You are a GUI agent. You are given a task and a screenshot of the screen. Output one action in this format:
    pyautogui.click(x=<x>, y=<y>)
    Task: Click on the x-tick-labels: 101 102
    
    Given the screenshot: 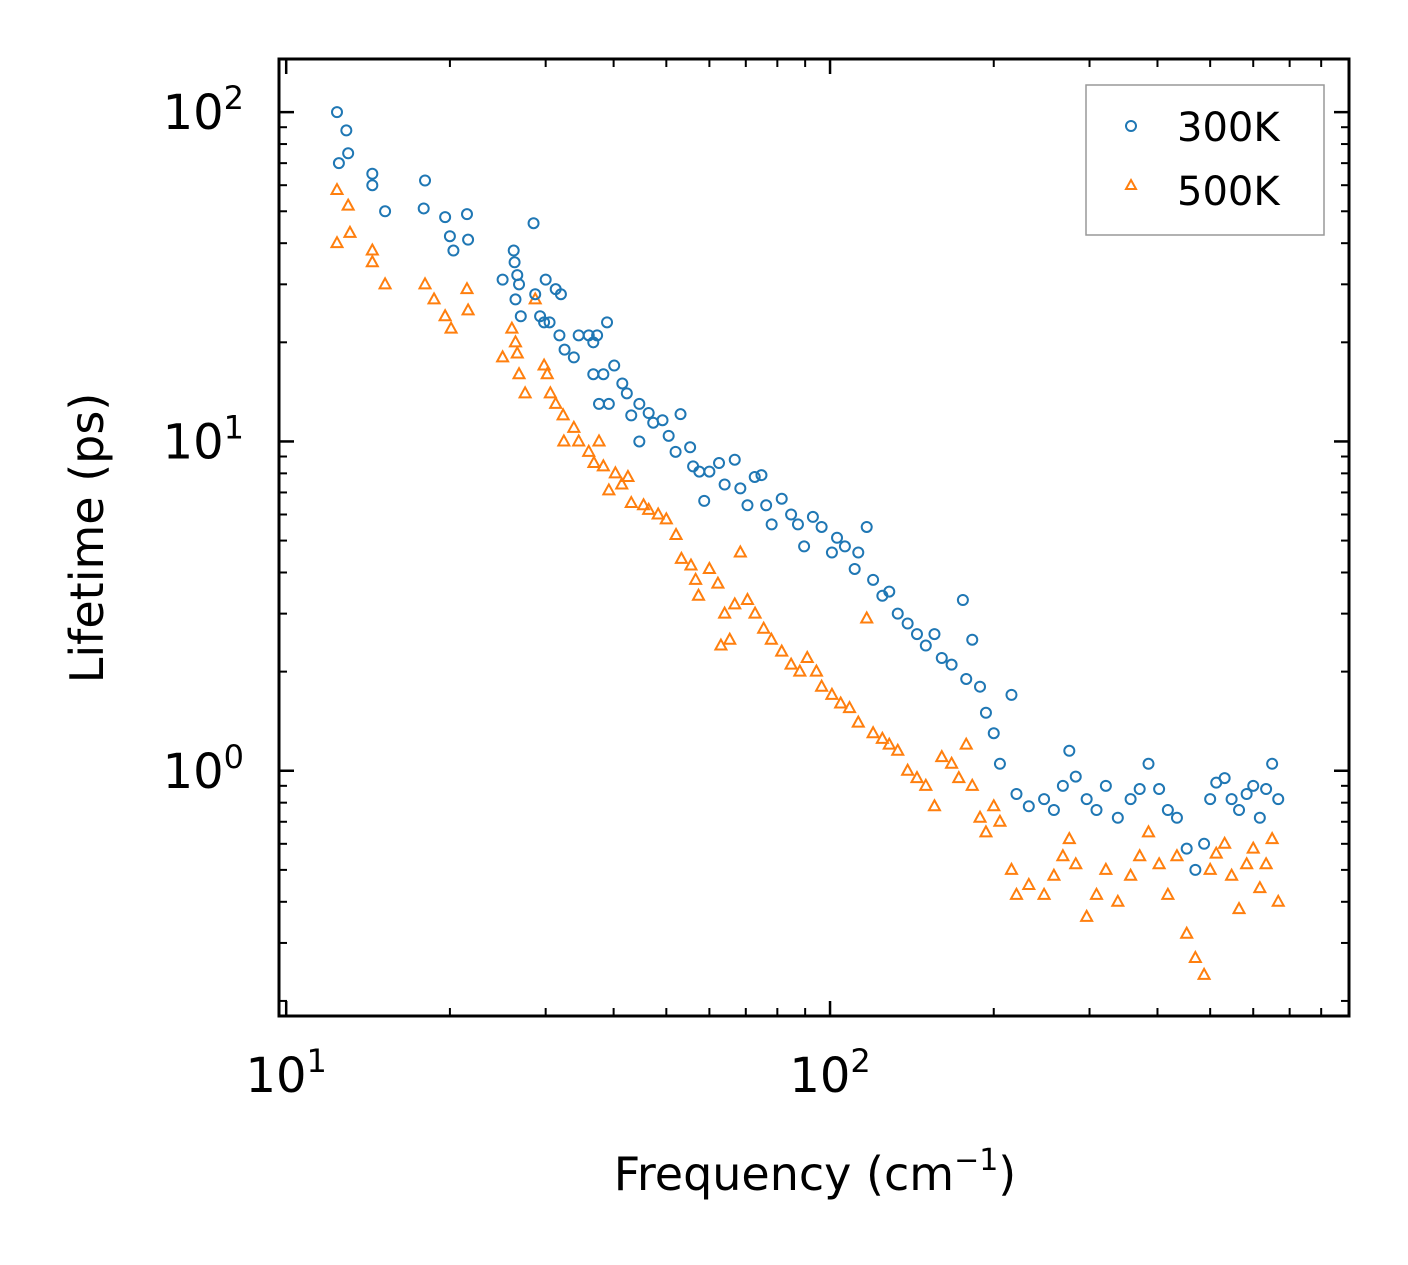 What is the action you would take?
    pyautogui.click(x=557, y=1073)
    